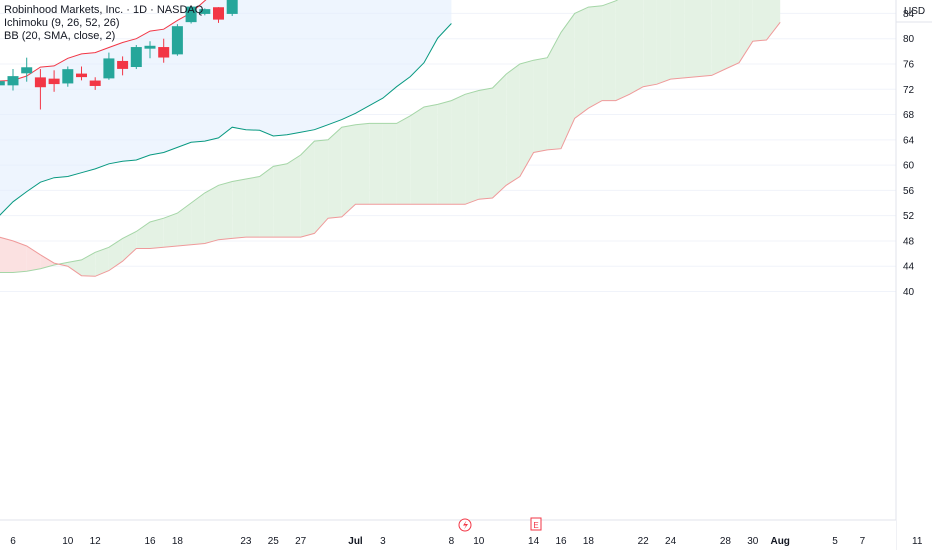  I want to click on price-tick-8: 72, so click(909, 90).